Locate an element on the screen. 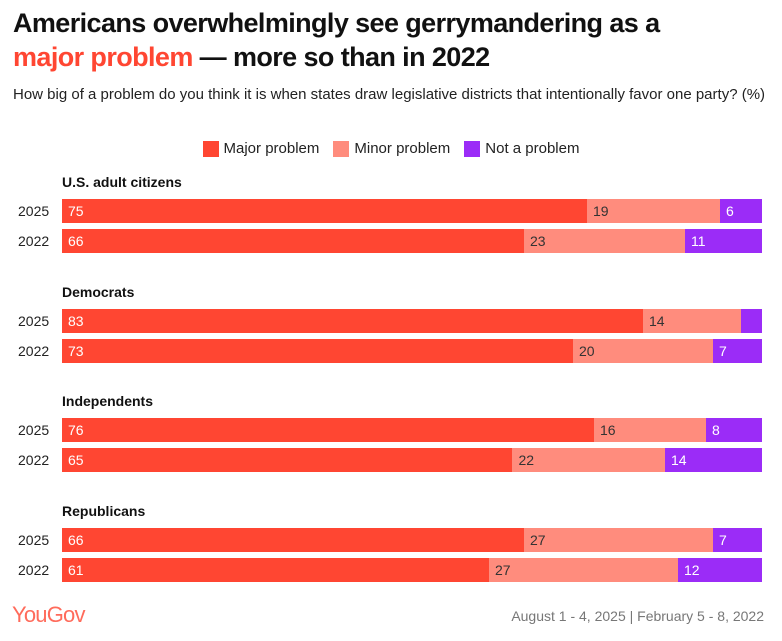 This screenshot has width=782, height=641. bar-segment-not-a-problem: 14 is located at coordinates (713, 460).